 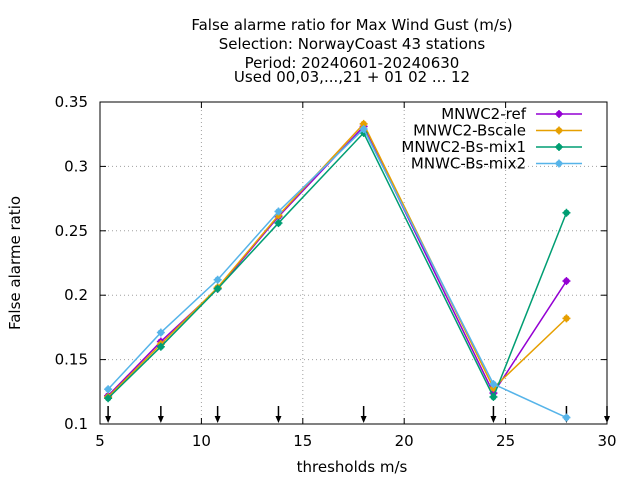 I want to click on y-tick-label: 0.35, so click(x=71, y=102).